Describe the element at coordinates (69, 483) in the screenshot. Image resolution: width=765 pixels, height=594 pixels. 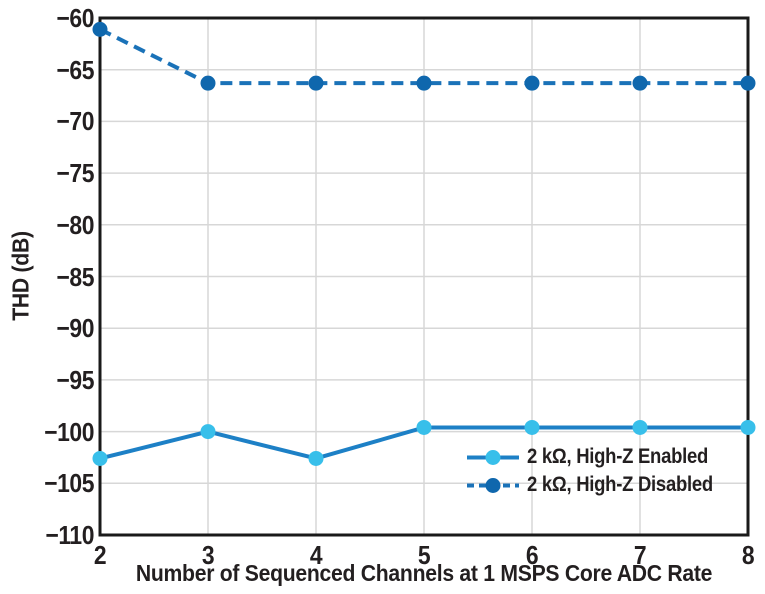
I see `y-tick-label: −105` at that location.